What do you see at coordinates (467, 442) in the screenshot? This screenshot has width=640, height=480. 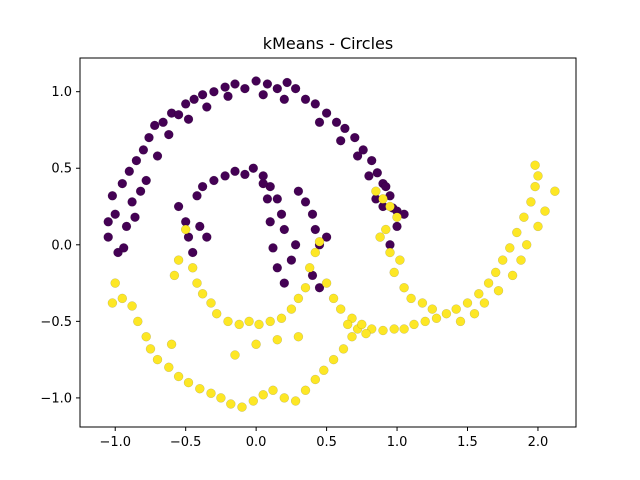 I see `x-tick-label: 1.5` at bounding box center [467, 442].